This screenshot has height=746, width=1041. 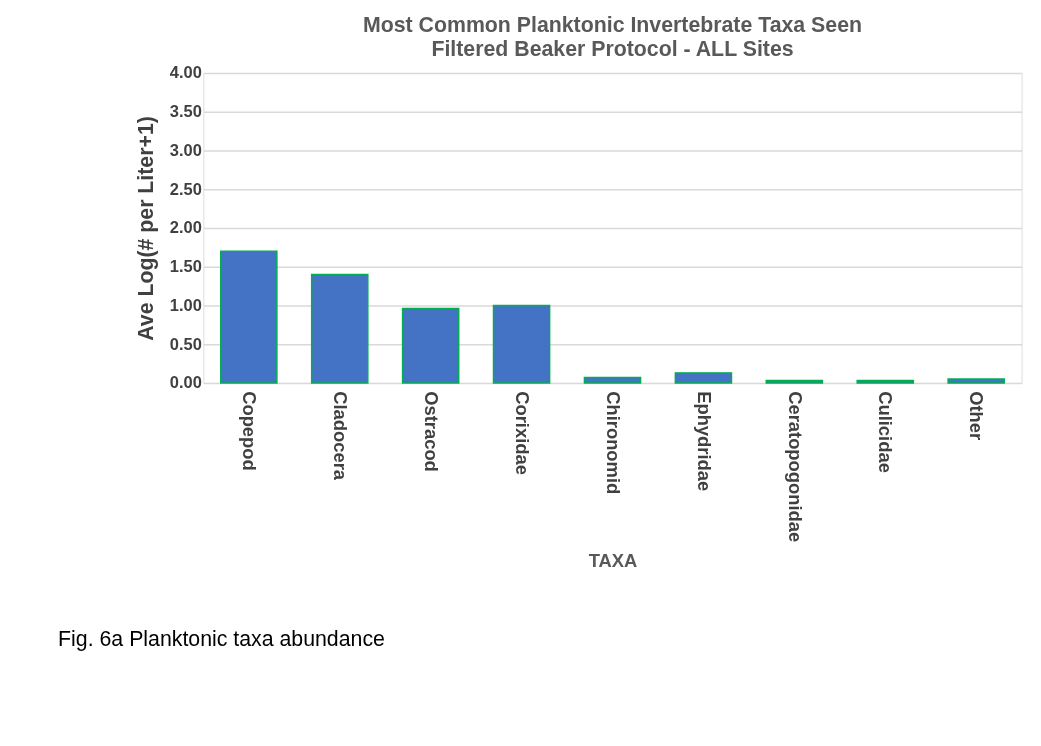 What do you see at coordinates (612, 48) in the screenshot?
I see `text: Filtered Beaker Protocol - ALL Sites` at bounding box center [612, 48].